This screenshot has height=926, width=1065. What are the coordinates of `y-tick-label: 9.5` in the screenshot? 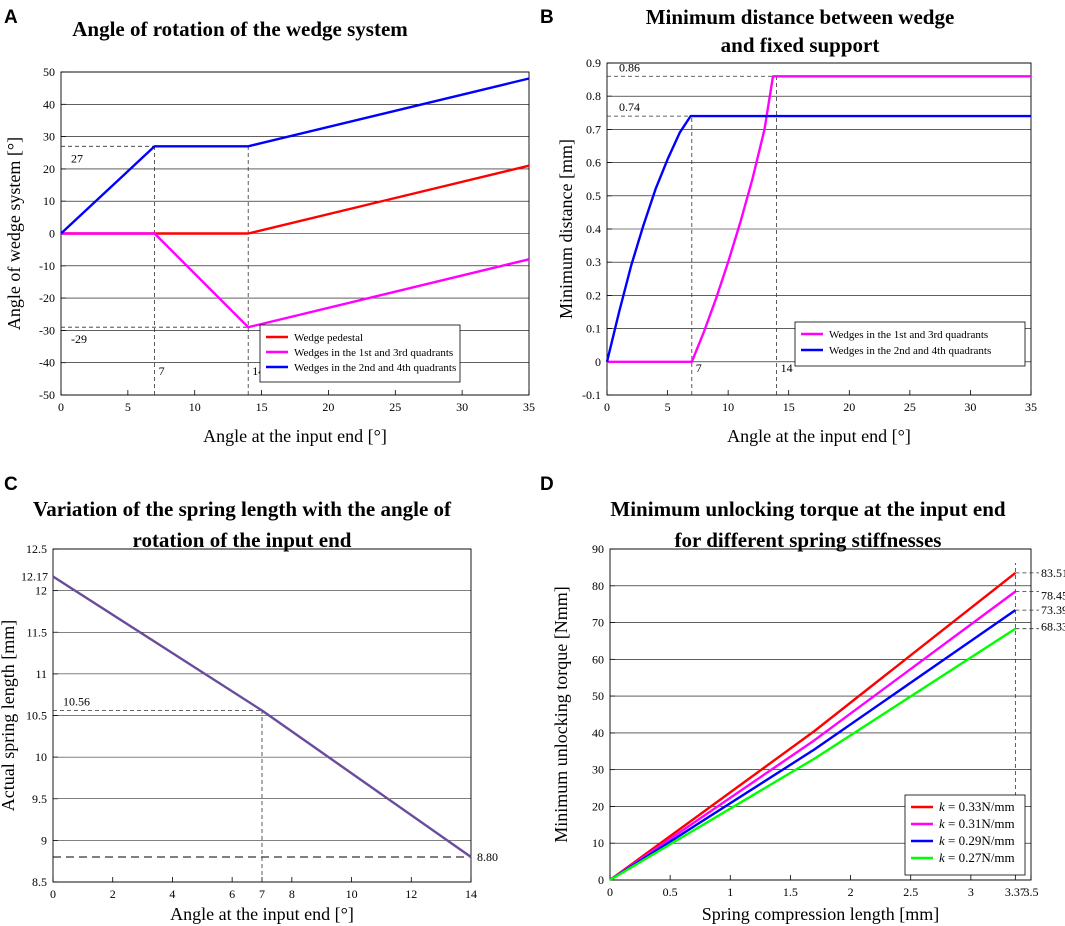 It's located at (39, 799).